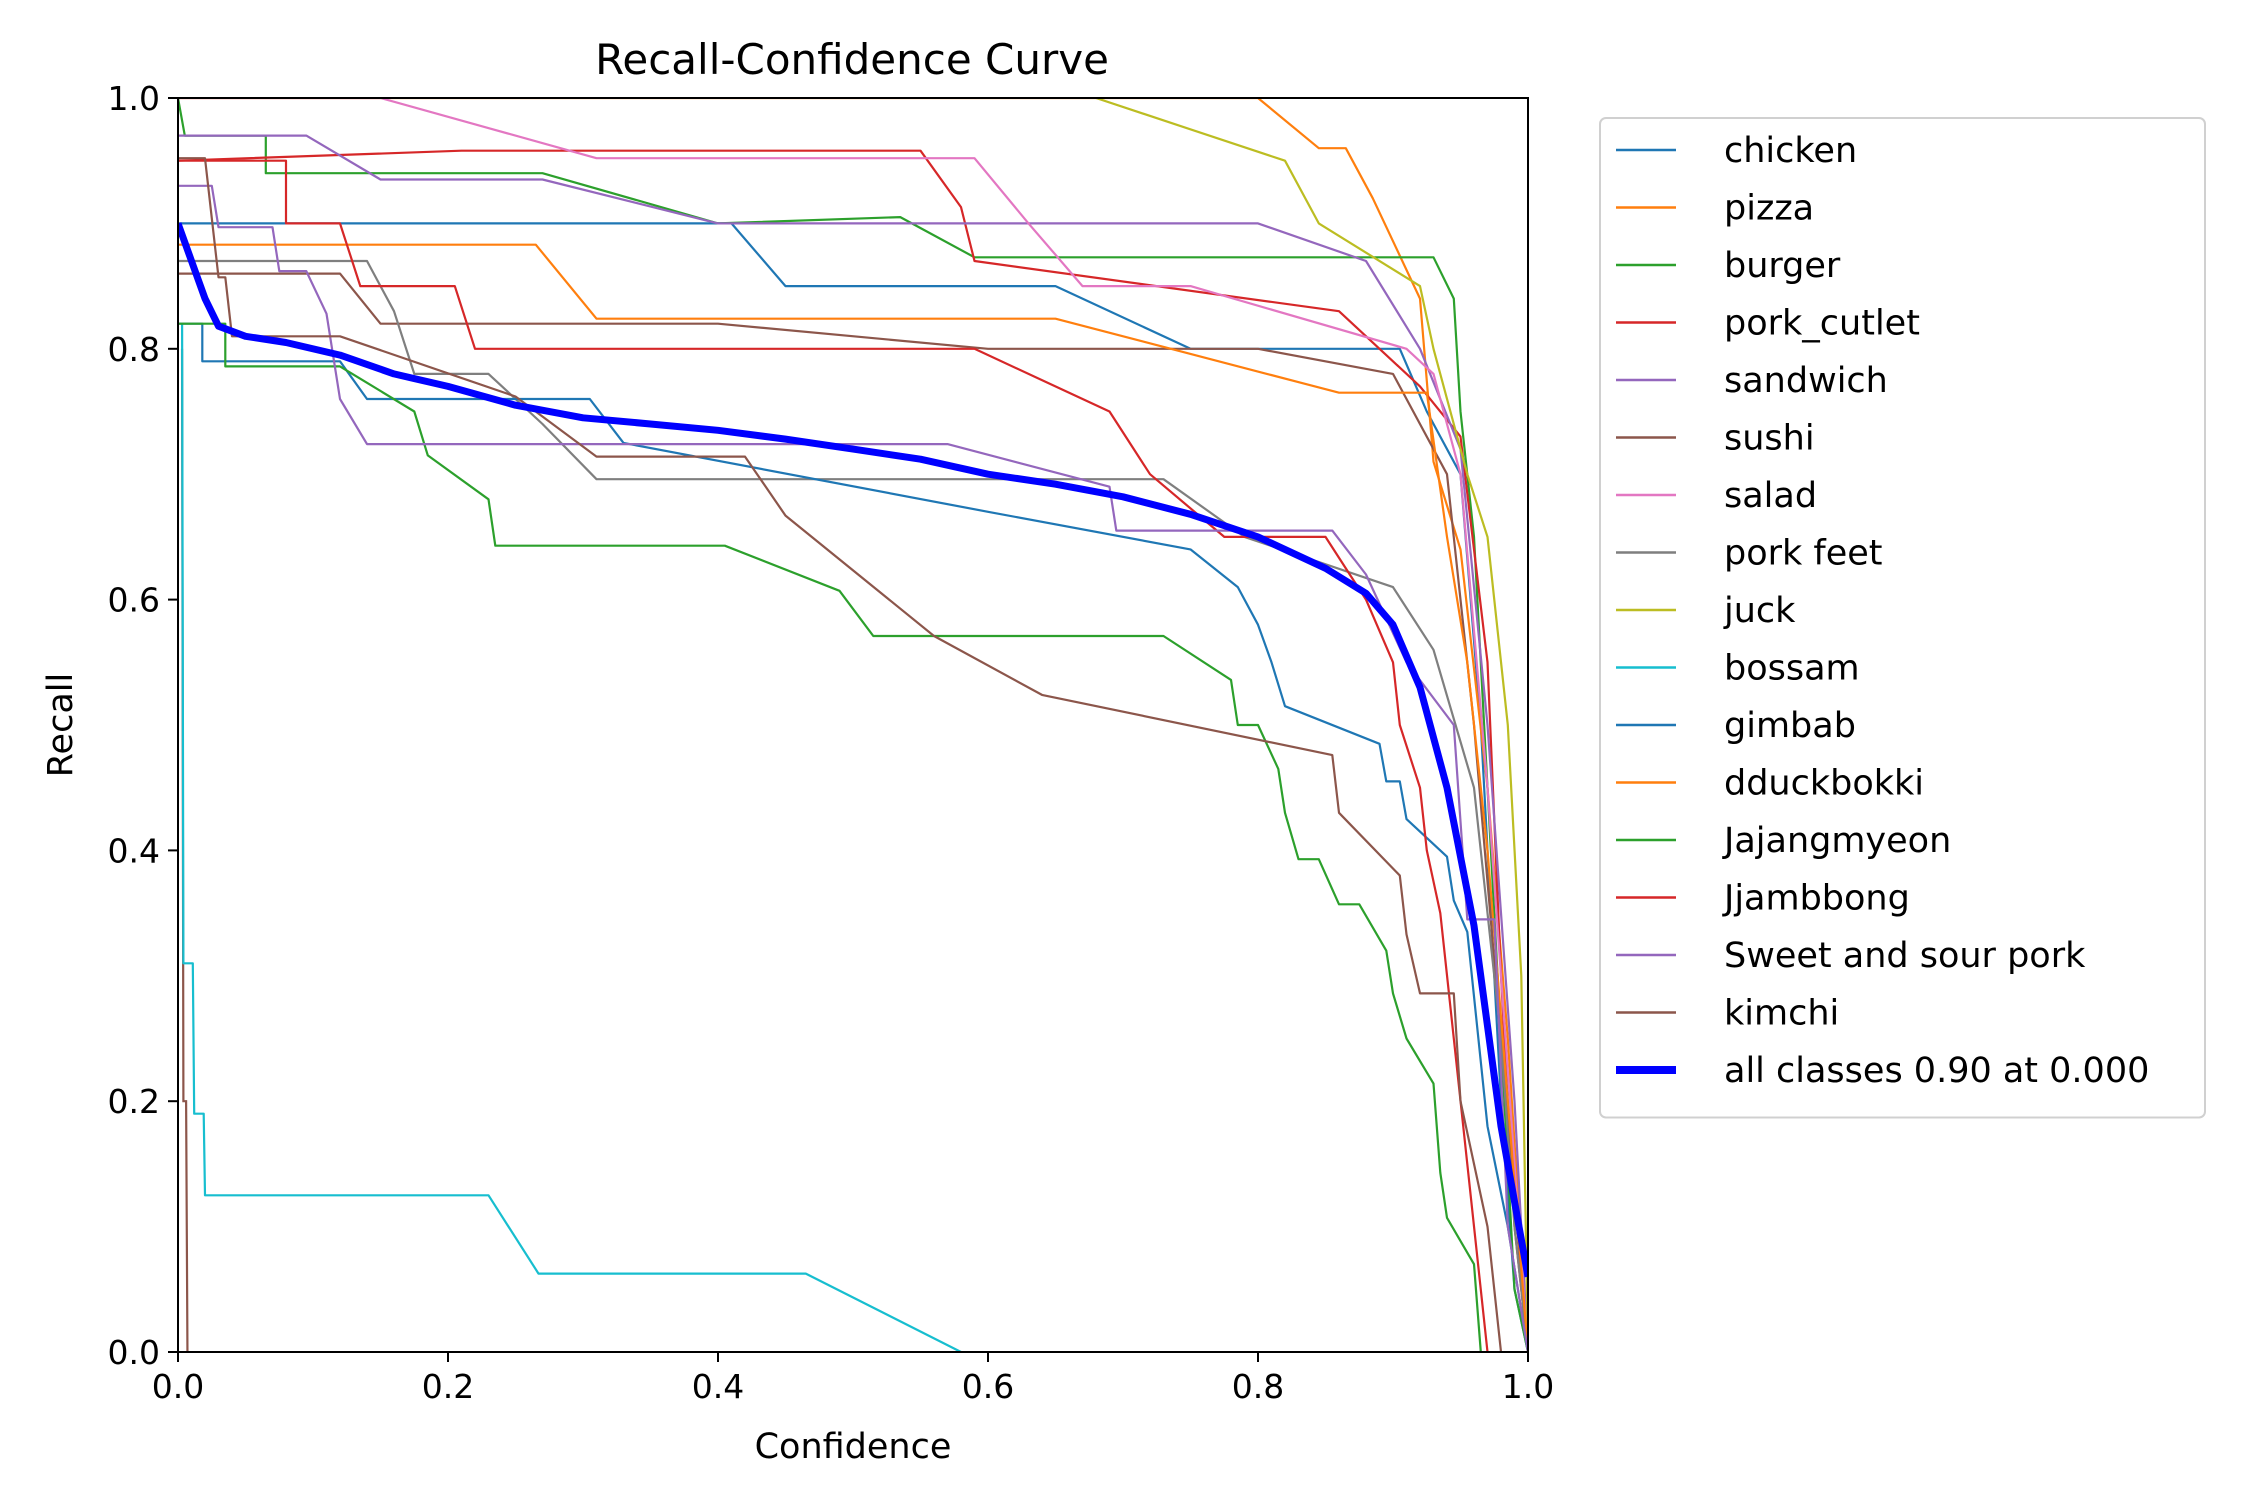  What do you see at coordinates (1528, 1386) in the screenshot?
I see `x-tick-label: 1.0` at bounding box center [1528, 1386].